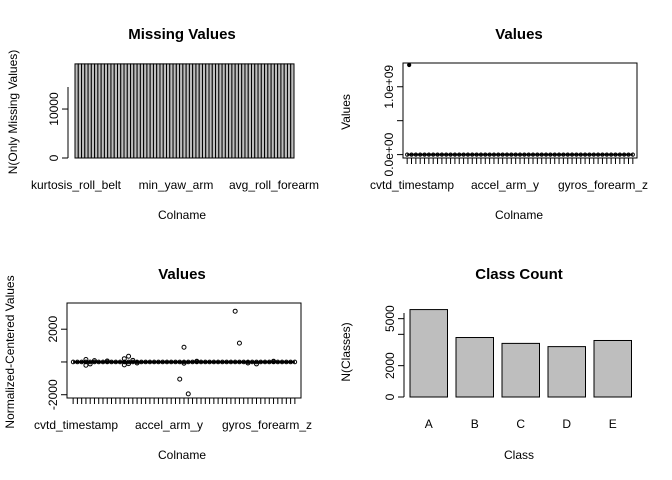  What do you see at coordinates (389, 87) in the screenshot?
I see `panel2-y-tick-label: 1.0e+09` at bounding box center [389, 87].